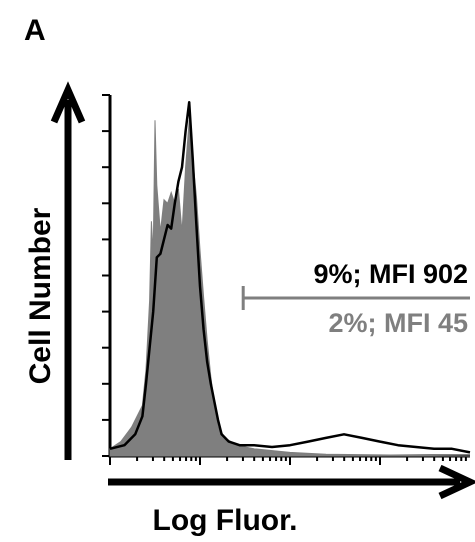 This screenshot has height=542, width=475. Describe the element at coordinates (398, 323) in the screenshot. I see `gate-label-gray: 2%; MFI 45` at that location.